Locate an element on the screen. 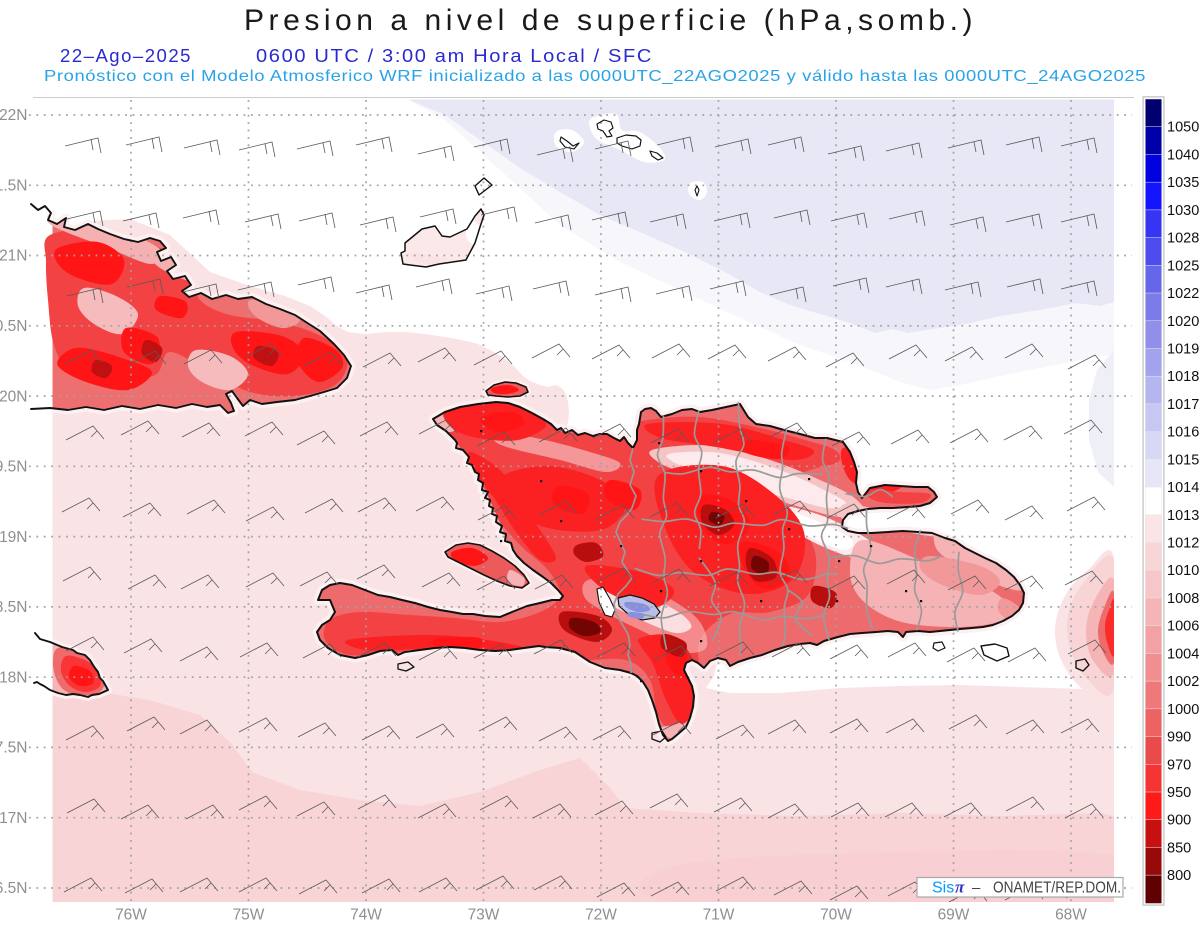 Image resolution: width=1200 pixels, height=927 pixels. svg-text: 970 is located at coordinates (1179, 765).